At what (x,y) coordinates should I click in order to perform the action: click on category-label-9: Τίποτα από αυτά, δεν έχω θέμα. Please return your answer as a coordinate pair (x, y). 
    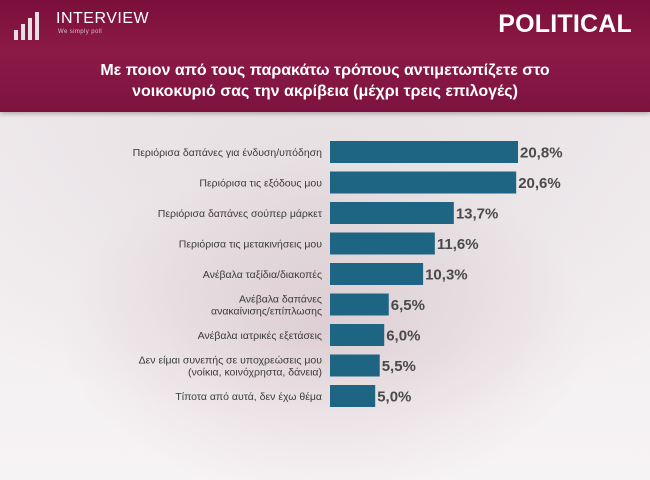
    Looking at the image, I should click on (248, 397).